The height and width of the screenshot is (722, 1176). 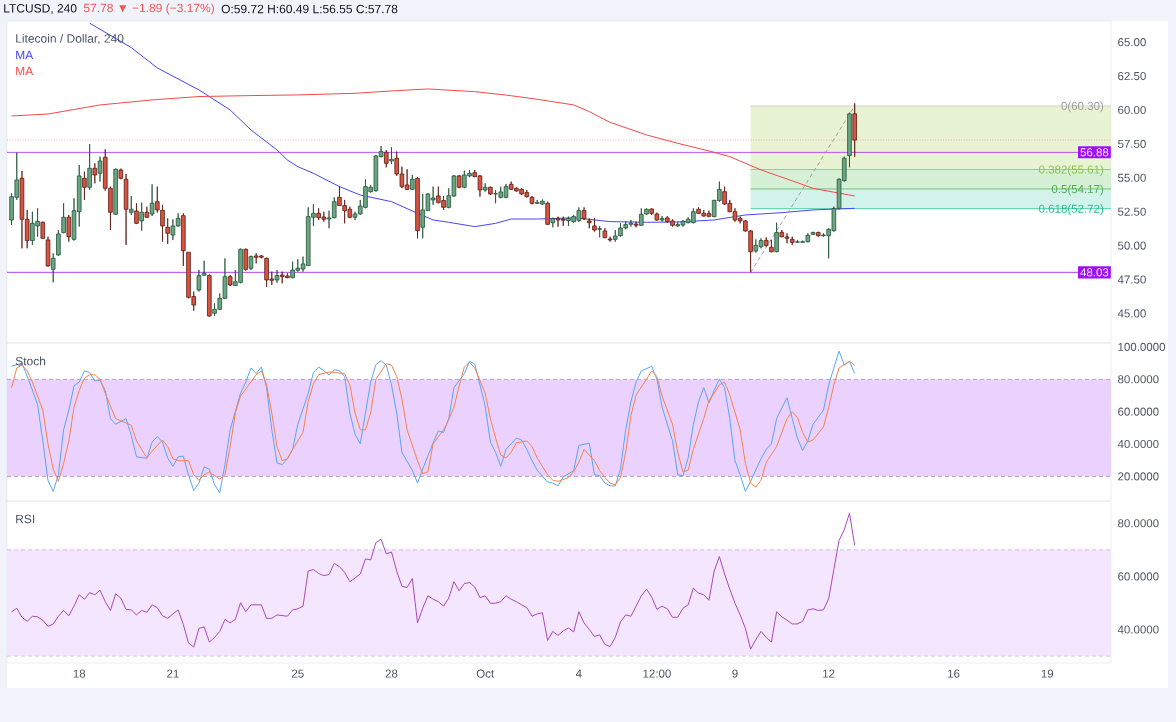 What do you see at coordinates (148, 9) in the screenshot?
I see `text: 57.78 ▼ −1.89 (−3.17%)` at bounding box center [148, 9].